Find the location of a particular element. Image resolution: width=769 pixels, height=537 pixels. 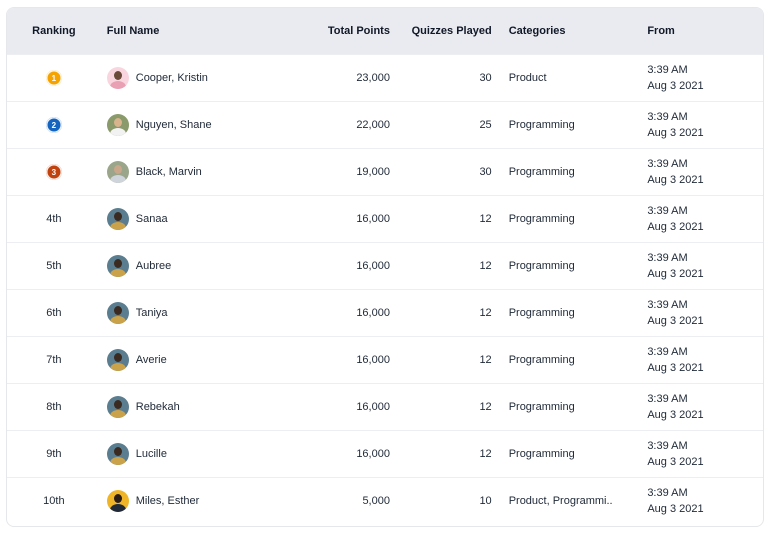

header-total-points: Total Points is located at coordinates (358, 31).